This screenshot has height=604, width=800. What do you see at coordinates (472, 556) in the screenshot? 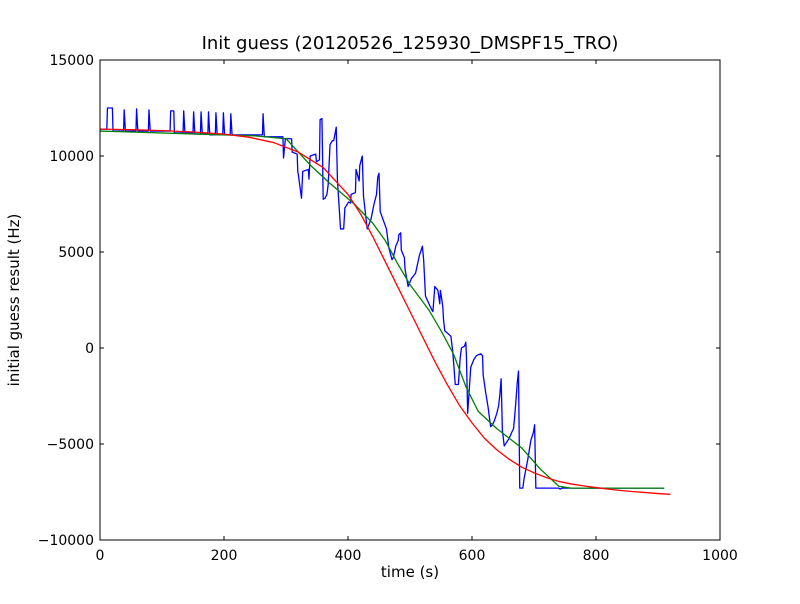
I see `x-tick-label: 600` at bounding box center [472, 556].